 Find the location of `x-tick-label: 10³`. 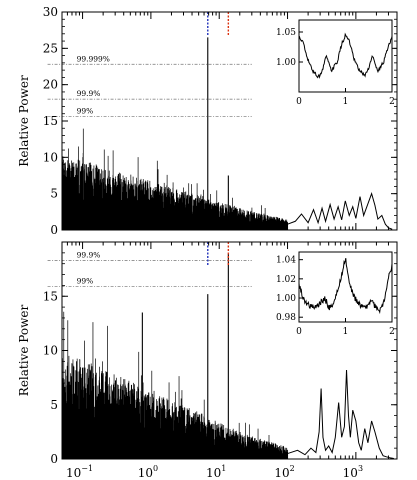

x-tick-label: 10³ is located at coordinates (353, 472).